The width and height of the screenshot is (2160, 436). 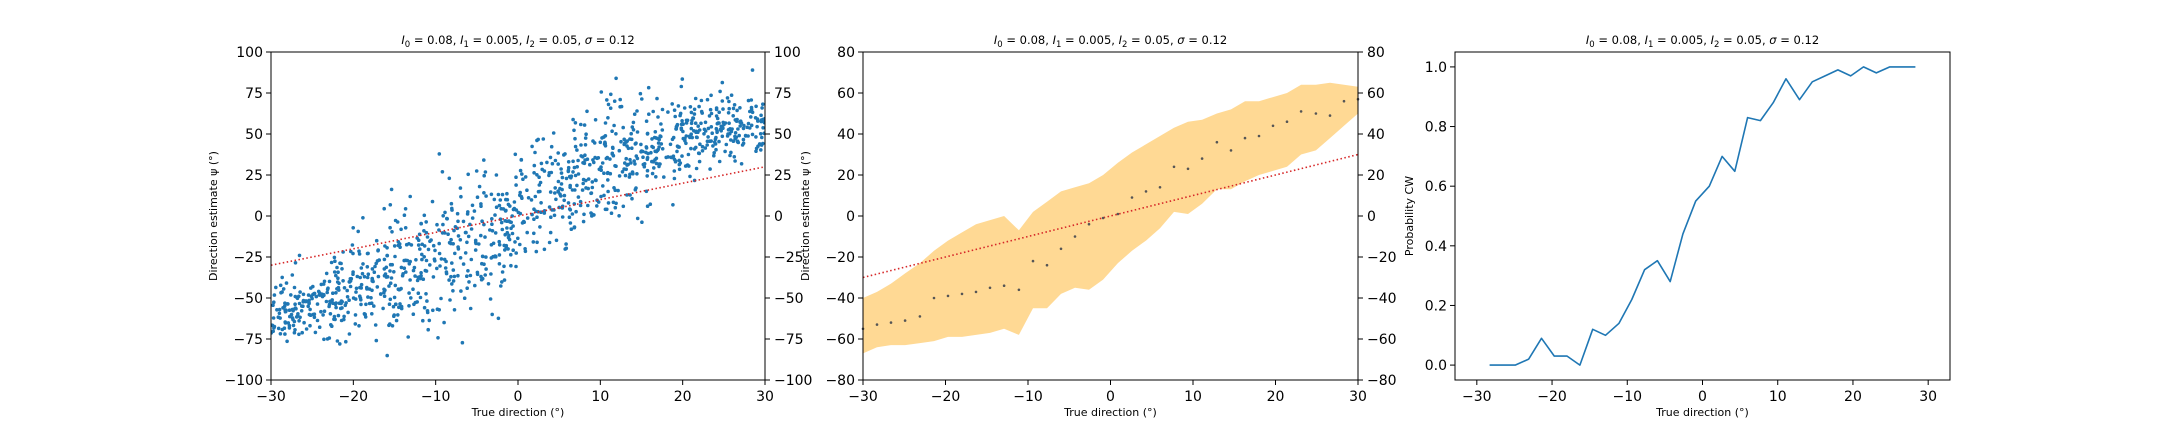 I want to click on y-tick-label: 0, so click(x=850, y=217).